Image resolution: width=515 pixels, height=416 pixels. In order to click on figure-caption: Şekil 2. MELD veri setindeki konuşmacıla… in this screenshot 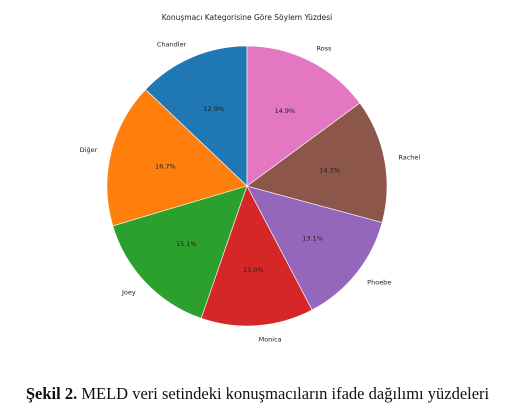, I will do `click(257, 394)`.